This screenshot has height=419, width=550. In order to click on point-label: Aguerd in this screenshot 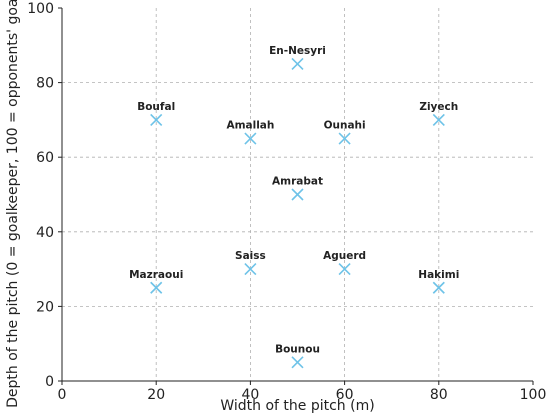, I will do `click(344, 256)`.